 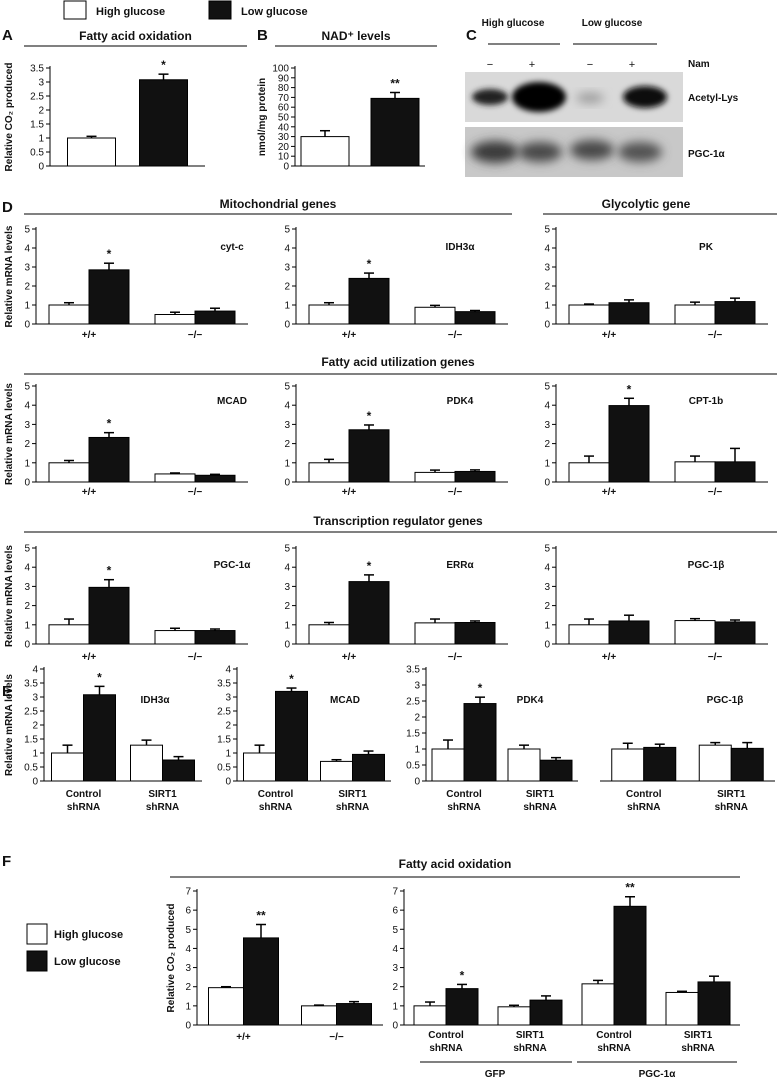 I want to click on gene-label: PGC-1α, so click(x=233, y=565).